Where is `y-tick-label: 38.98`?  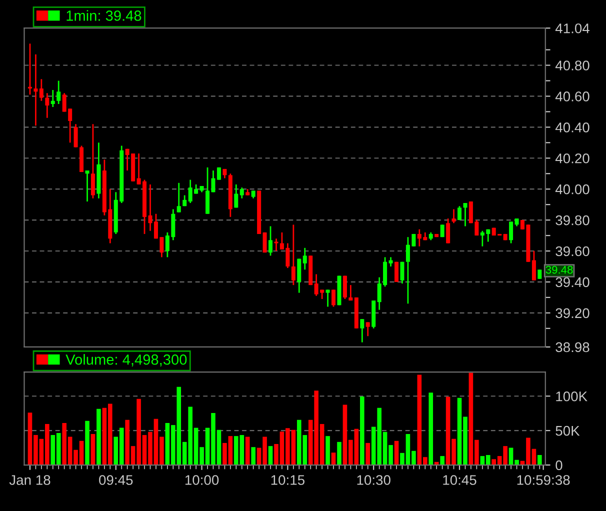 y-tick-label: 38.98 is located at coordinates (573, 347).